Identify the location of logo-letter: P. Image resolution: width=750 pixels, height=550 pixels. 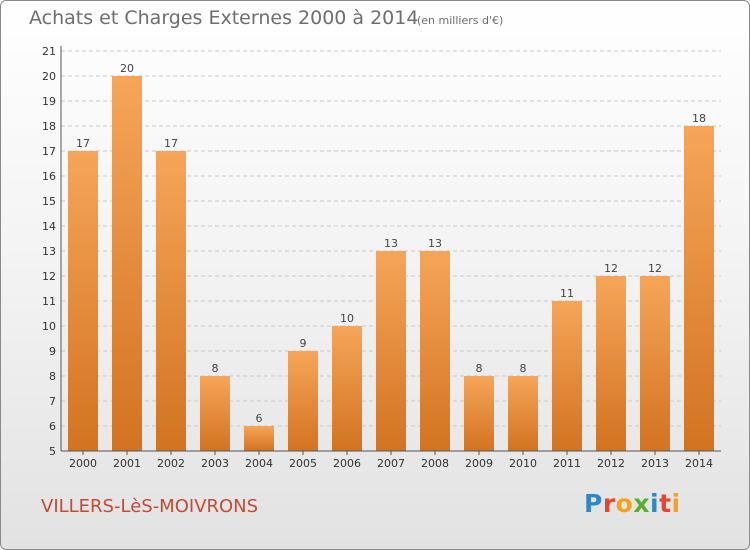
(593, 503).